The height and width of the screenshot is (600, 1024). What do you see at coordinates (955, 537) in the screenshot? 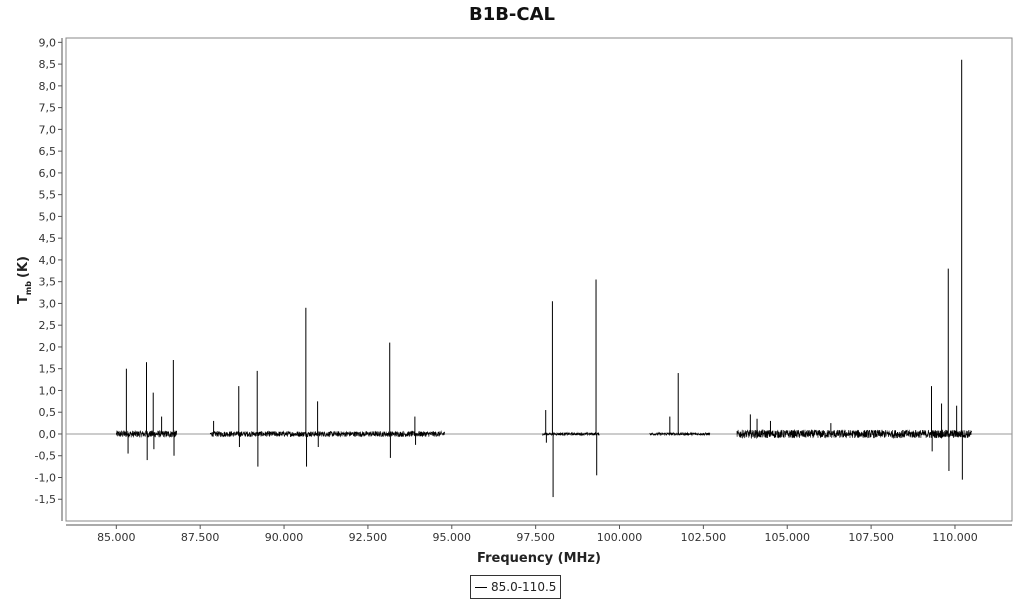
I see `x-tick-label: 110.000` at bounding box center [955, 537].